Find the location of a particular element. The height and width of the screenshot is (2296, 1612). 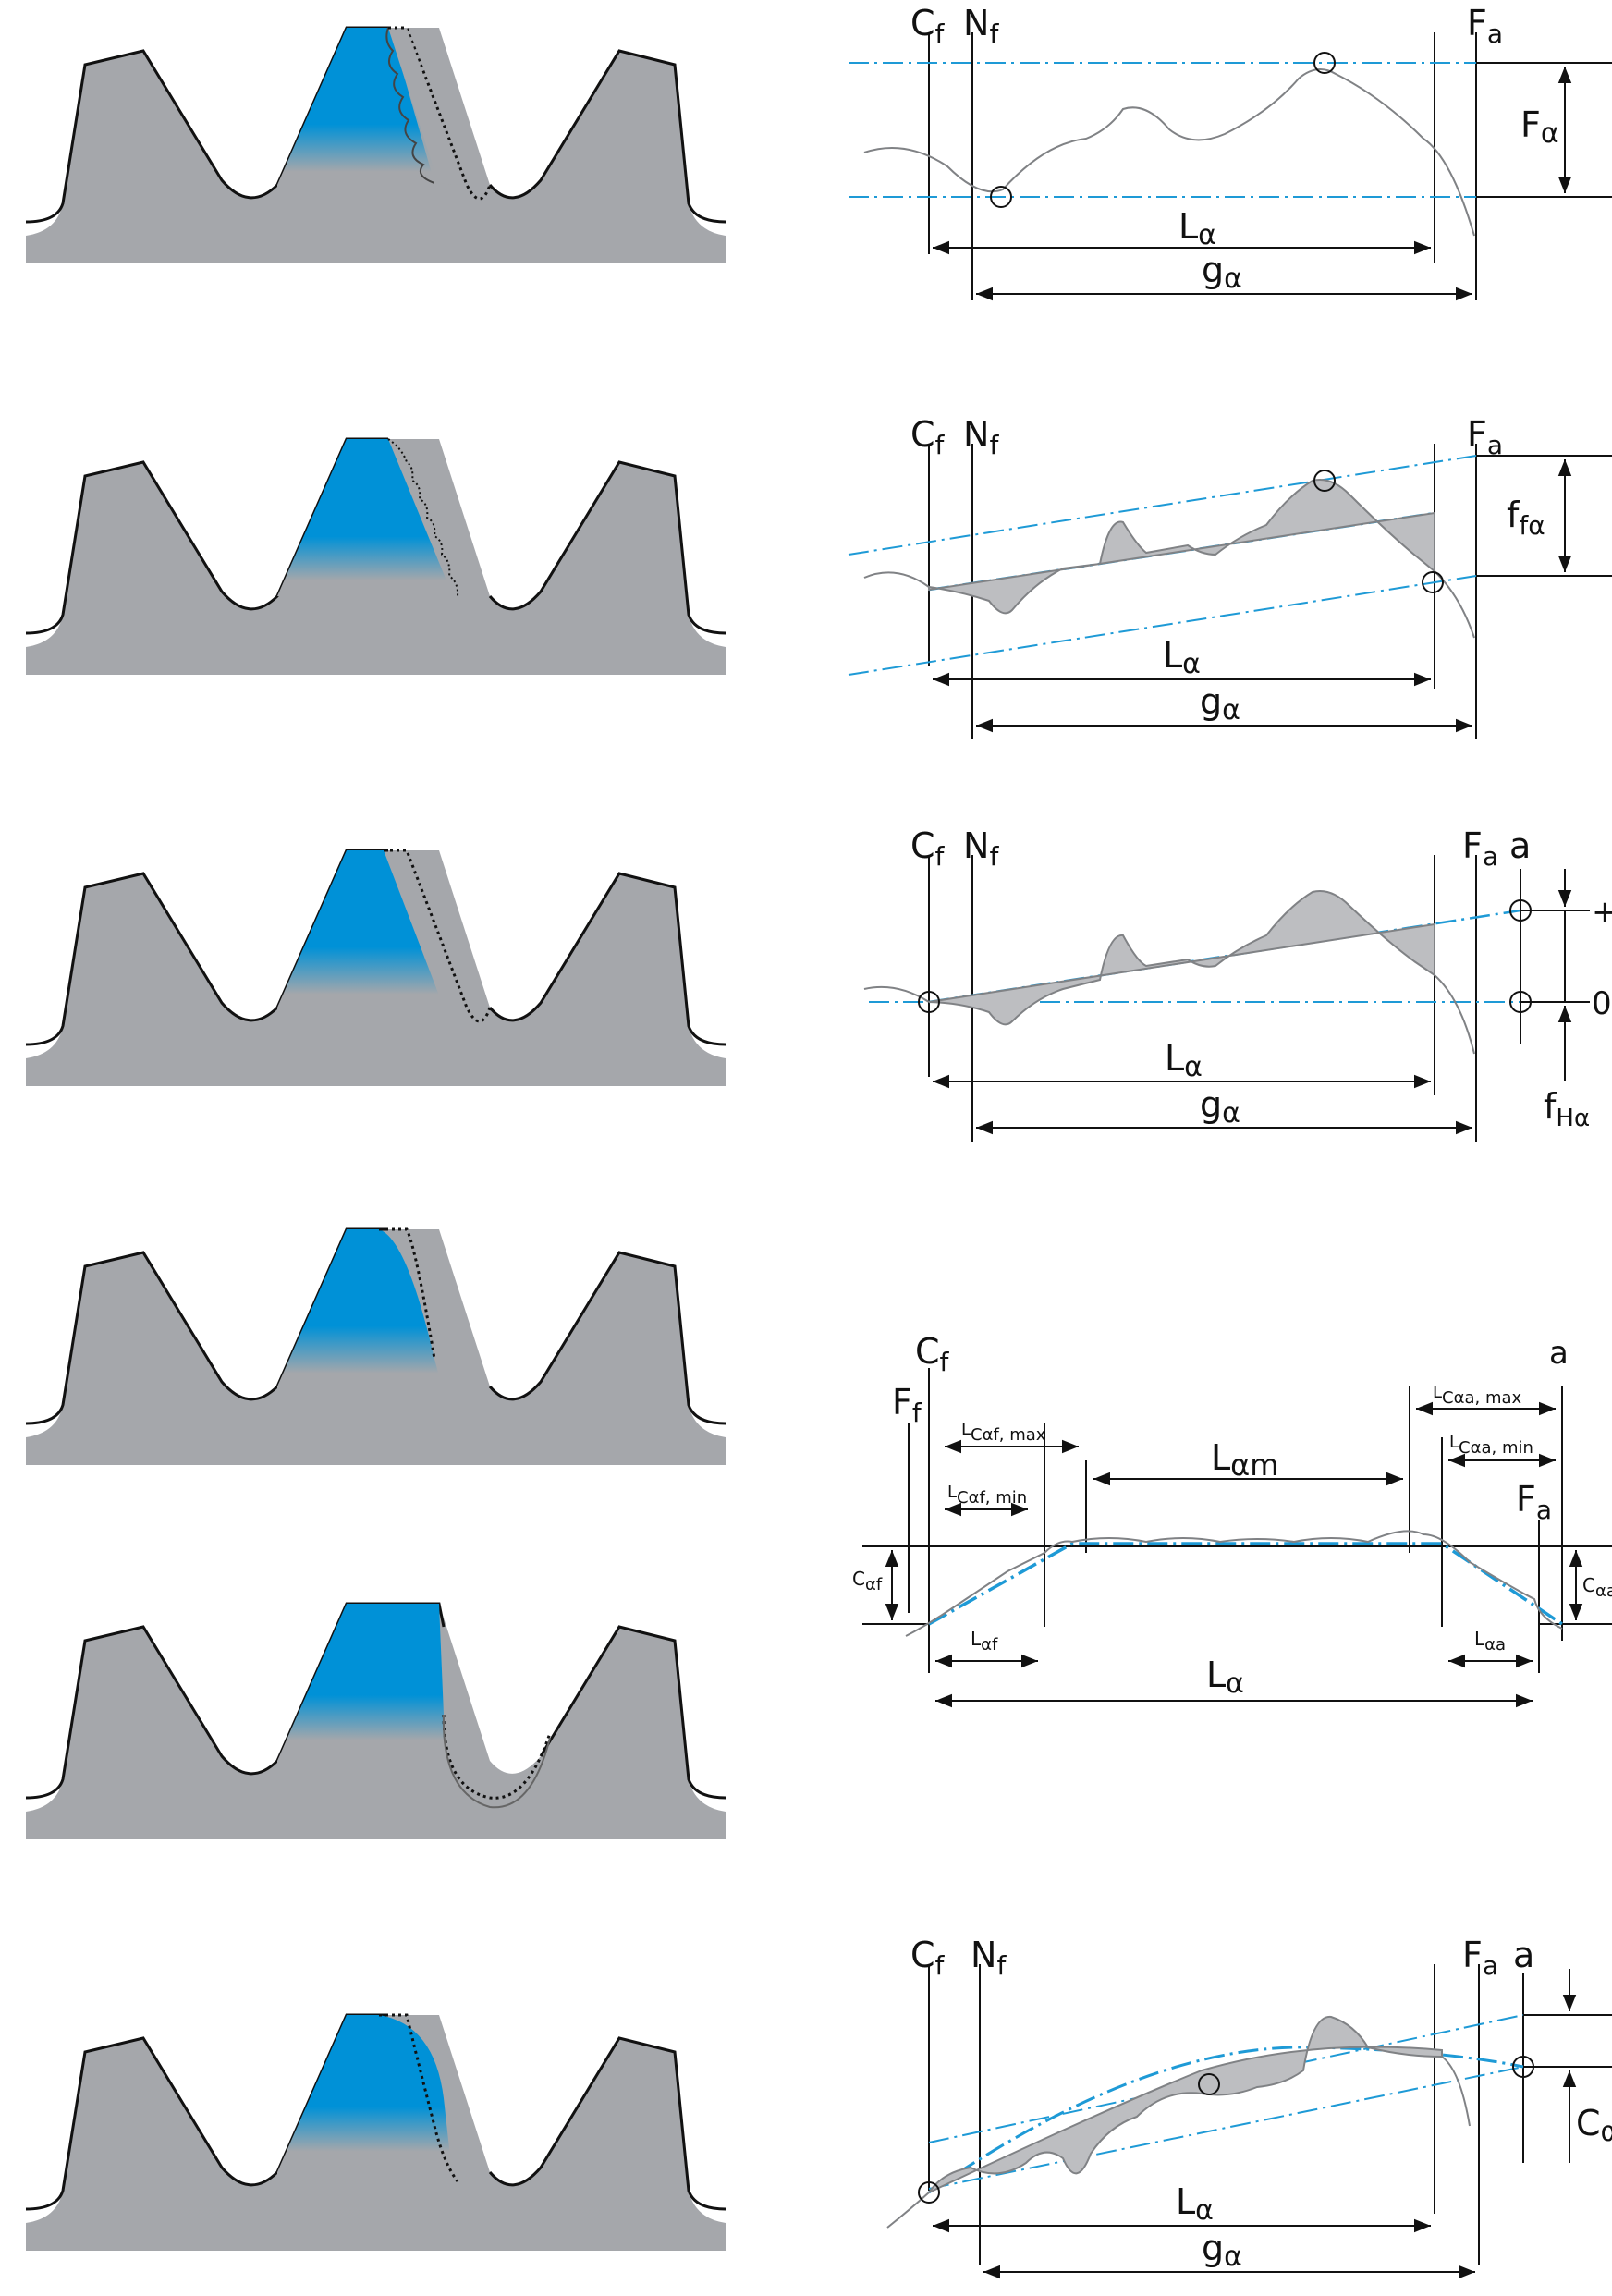

pattern-shade is located at coordinates (427, 107).